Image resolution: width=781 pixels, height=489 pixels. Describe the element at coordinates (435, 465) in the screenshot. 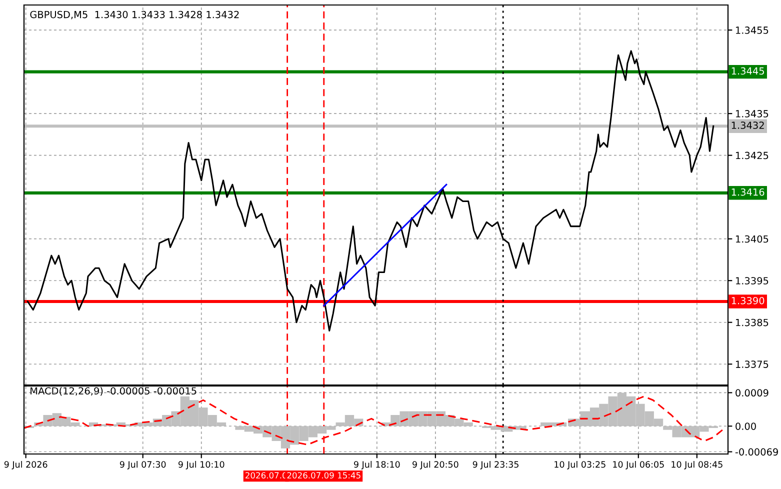

I see `x-tick-label: 9 Jul 20:50` at that location.